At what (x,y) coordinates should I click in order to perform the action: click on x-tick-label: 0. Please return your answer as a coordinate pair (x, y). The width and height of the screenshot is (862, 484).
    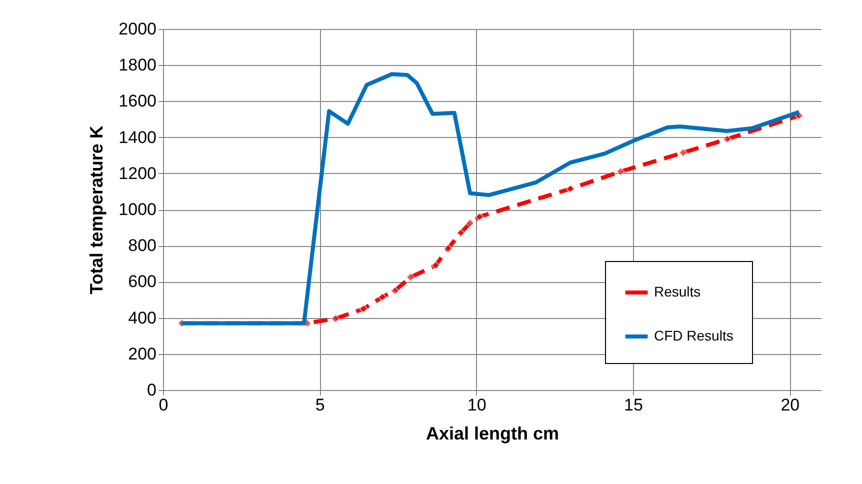
    Looking at the image, I should click on (163, 405).